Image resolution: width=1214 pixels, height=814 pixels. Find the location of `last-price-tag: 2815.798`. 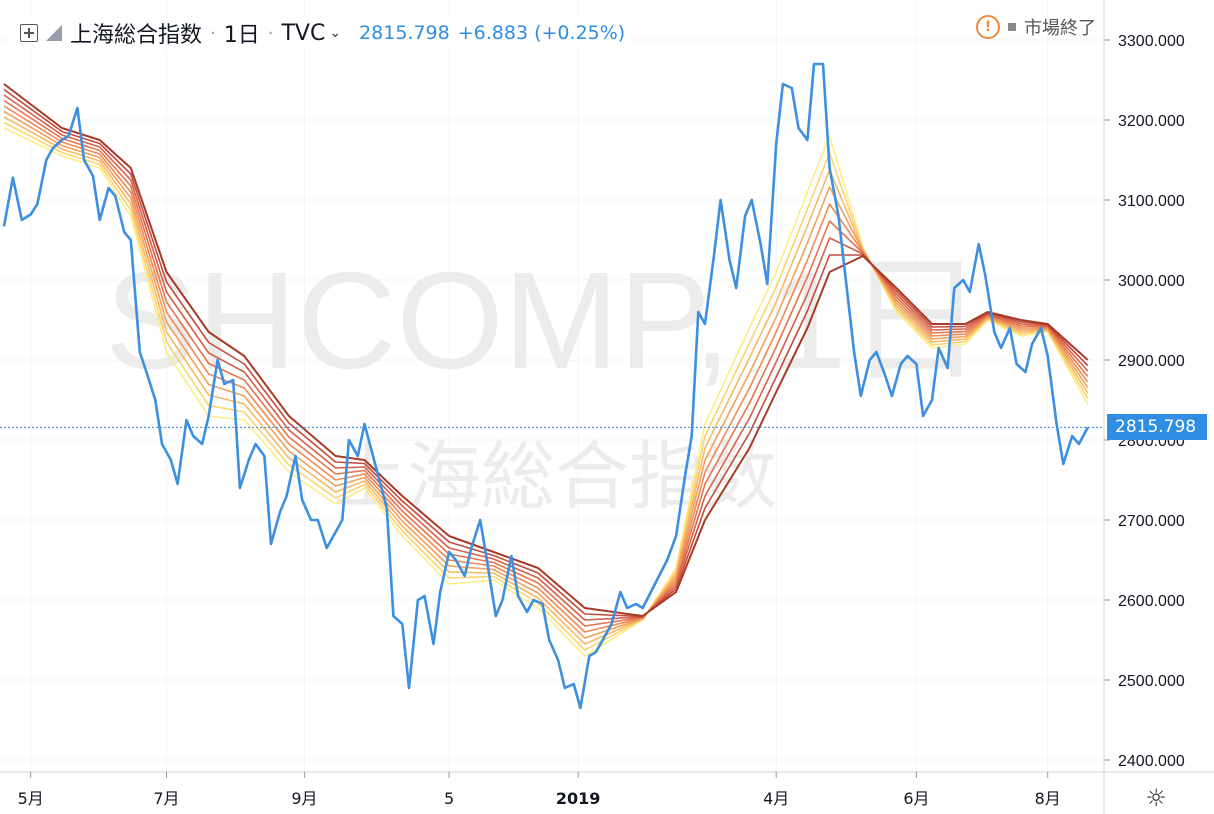

last-price-tag: 2815.798 is located at coordinates (1157, 427).